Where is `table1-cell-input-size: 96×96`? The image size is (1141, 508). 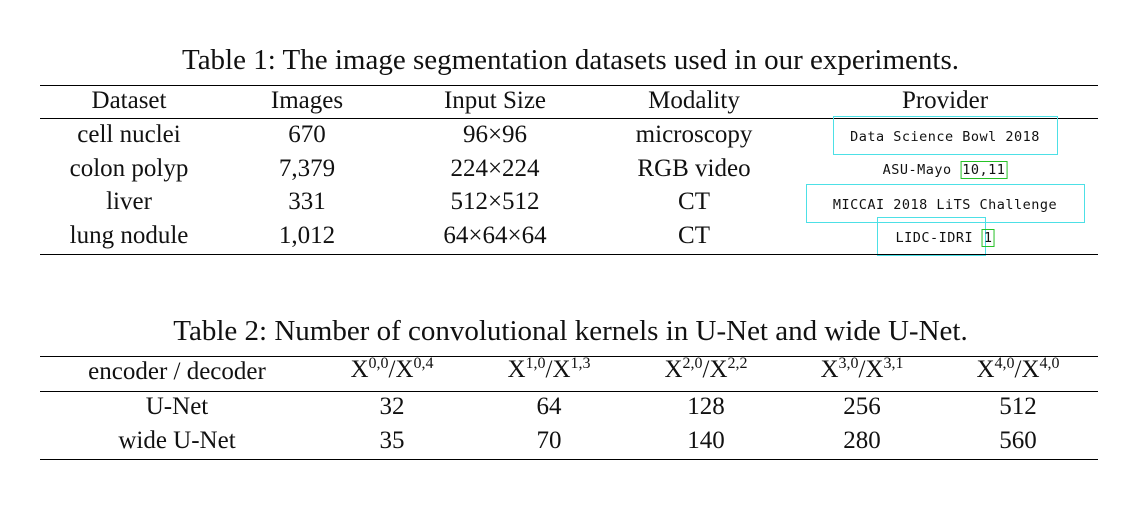
table1-cell-input-size: 96×96 is located at coordinates (495, 134).